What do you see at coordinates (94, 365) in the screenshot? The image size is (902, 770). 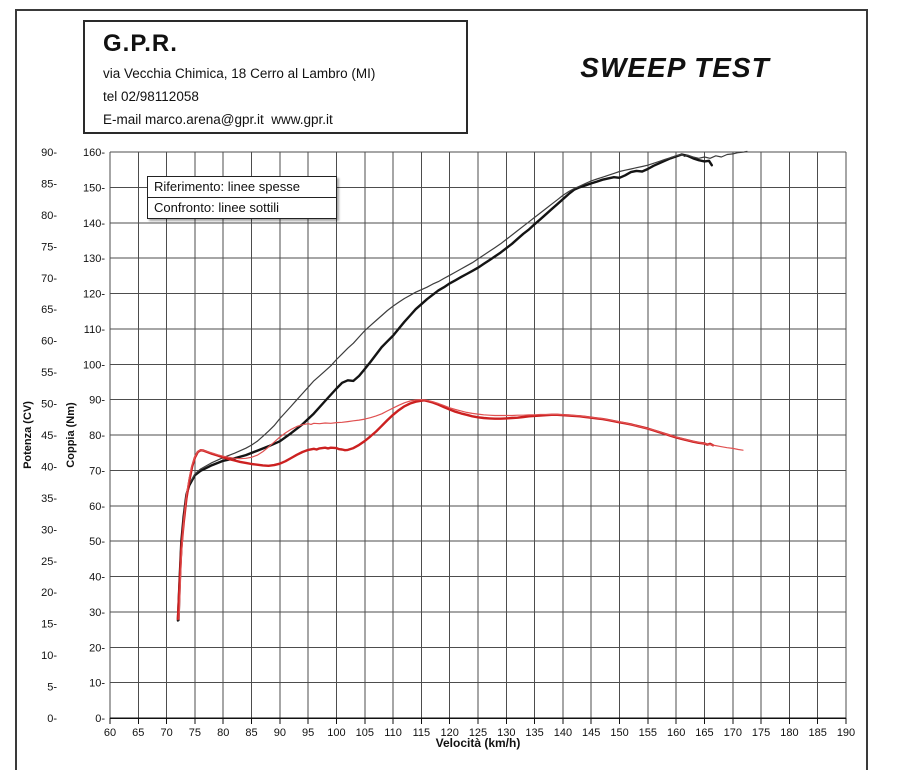 I see `nm-tick-label: 100-` at bounding box center [94, 365].